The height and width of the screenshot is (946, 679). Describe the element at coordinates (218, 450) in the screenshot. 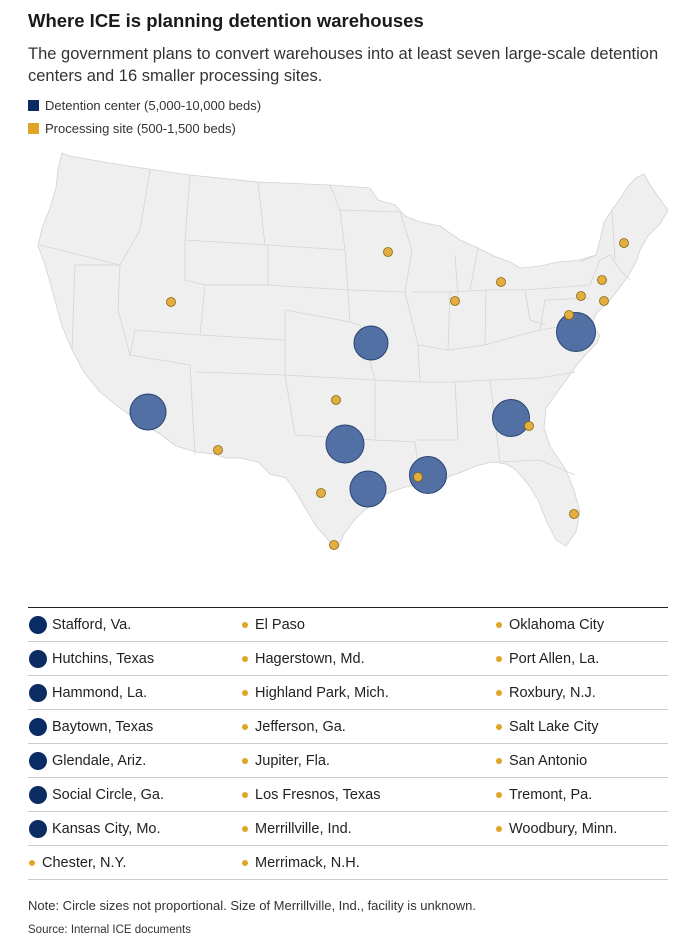

I see `processing-site-el-paso` at that location.